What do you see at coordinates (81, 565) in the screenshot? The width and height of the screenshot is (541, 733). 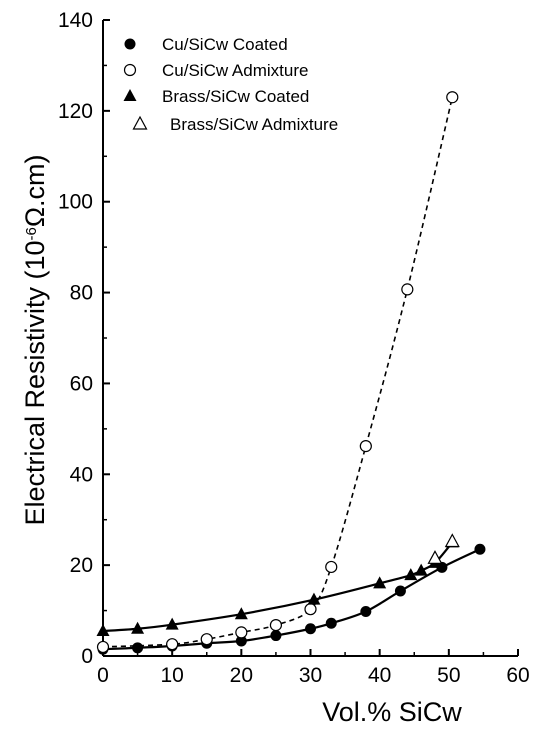 I see `y-tick-label: 20` at bounding box center [81, 565].